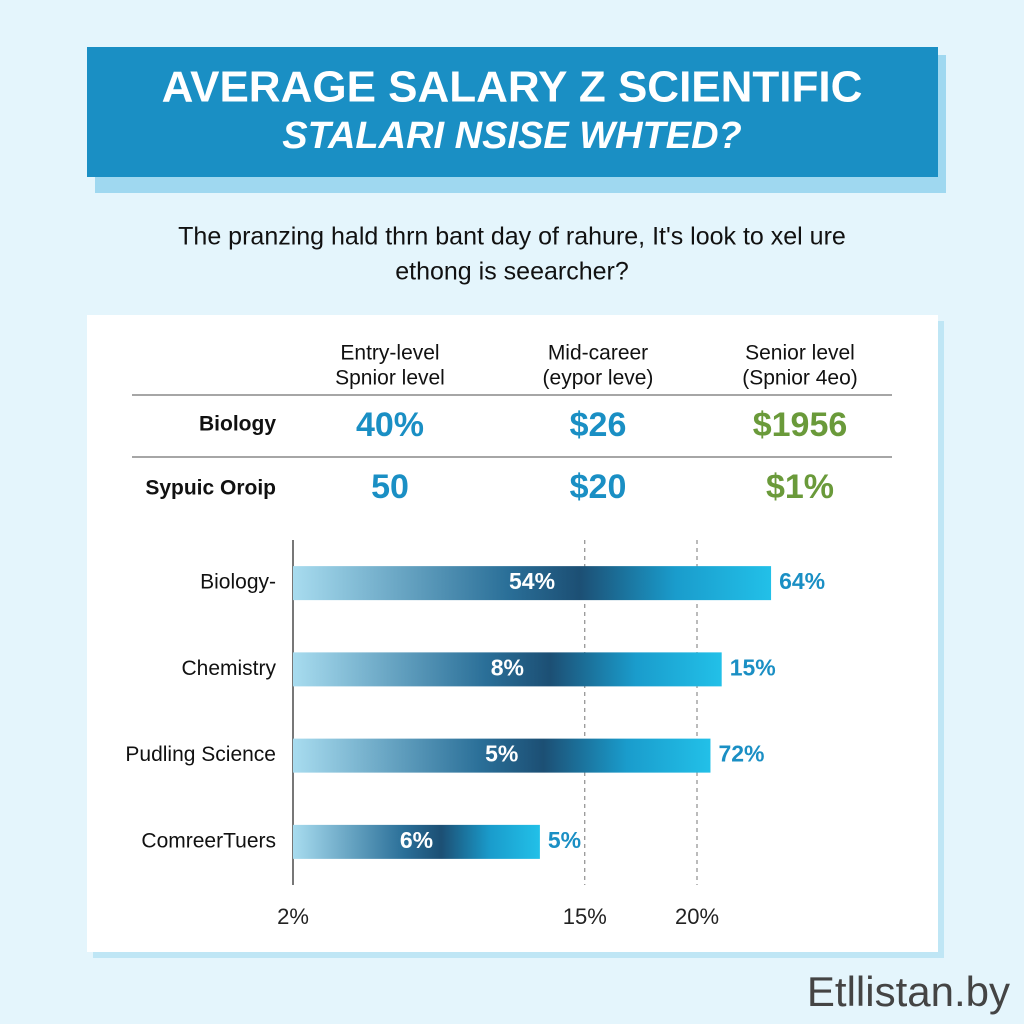 The width and height of the screenshot is (1024, 1024). What do you see at coordinates (800, 353) in the screenshot?
I see `column-header: Senior level` at bounding box center [800, 353].